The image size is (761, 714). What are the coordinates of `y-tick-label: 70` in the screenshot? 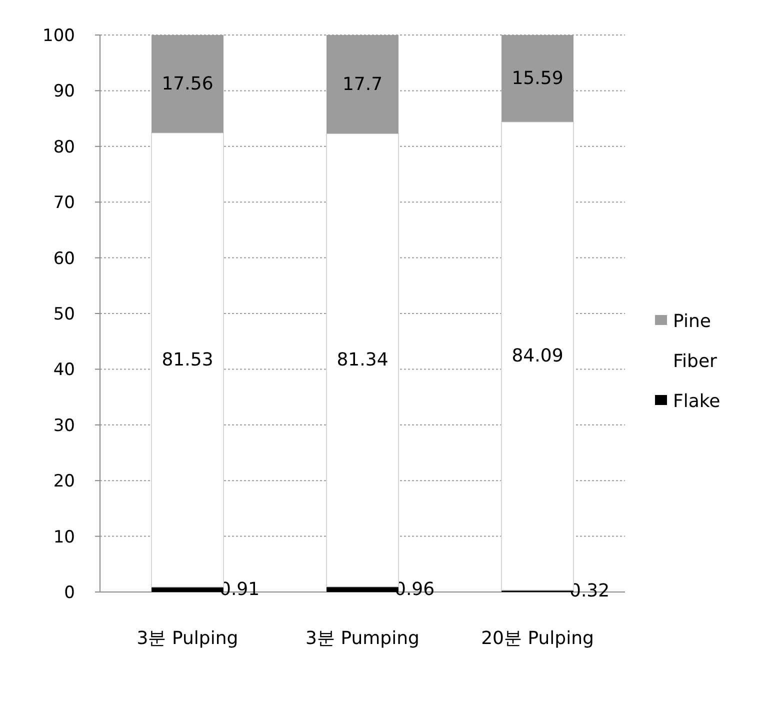 It's located at (64, 203).